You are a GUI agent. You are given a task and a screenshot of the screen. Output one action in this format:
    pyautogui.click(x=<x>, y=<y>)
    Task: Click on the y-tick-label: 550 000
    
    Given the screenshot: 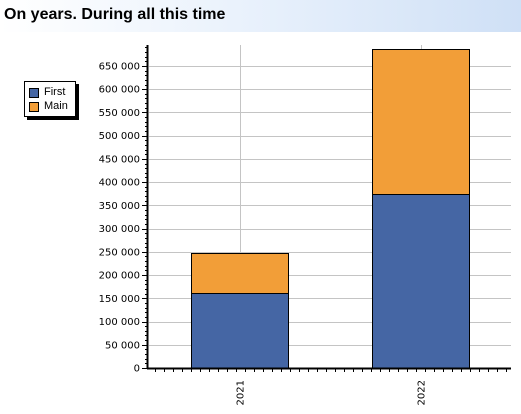 What is the action you would take?
    pyautogui.click(x=119, y=113)
    